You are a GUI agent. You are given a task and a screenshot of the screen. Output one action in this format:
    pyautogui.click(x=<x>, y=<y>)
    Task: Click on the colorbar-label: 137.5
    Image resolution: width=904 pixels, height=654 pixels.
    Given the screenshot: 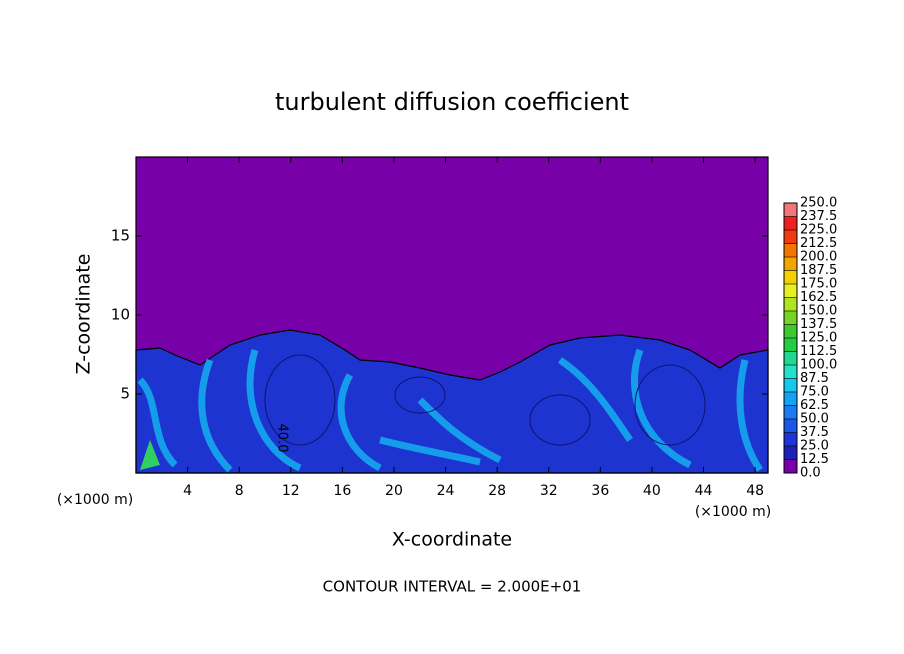 What is the action you would take?
    pyautogui.click(x=818, y=324)
    